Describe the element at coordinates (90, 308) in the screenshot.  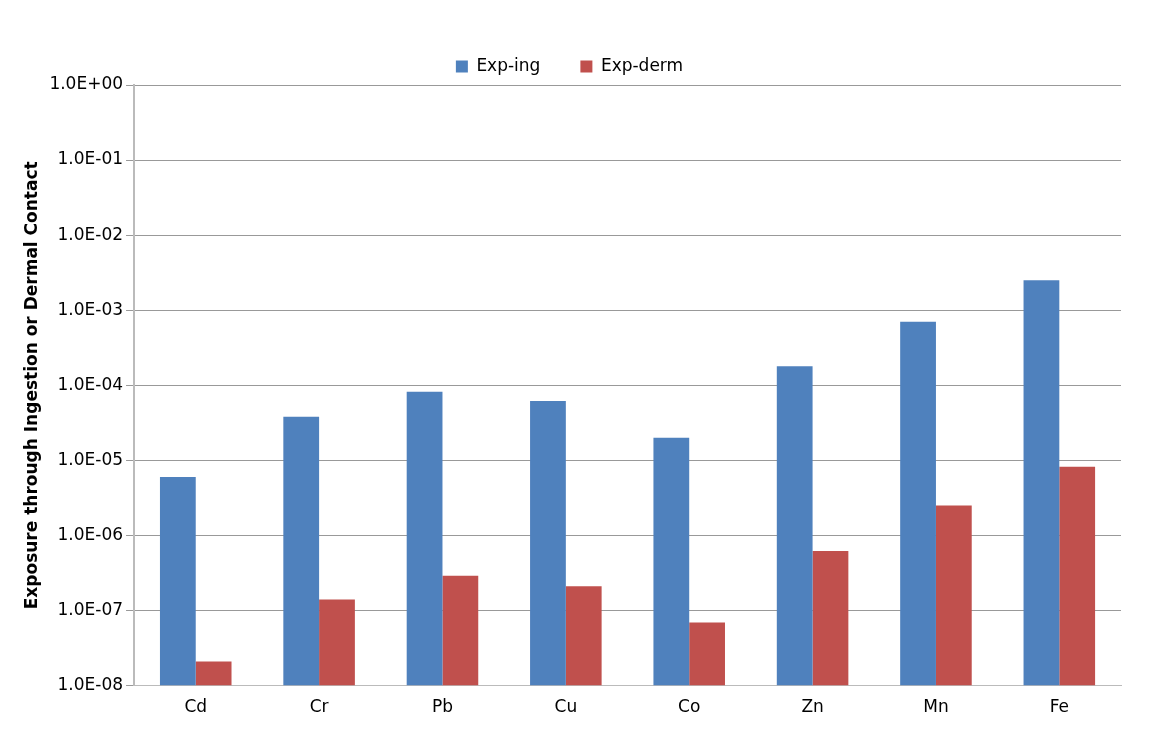
I see `y-tick-label: 1.0E-03` at that location.